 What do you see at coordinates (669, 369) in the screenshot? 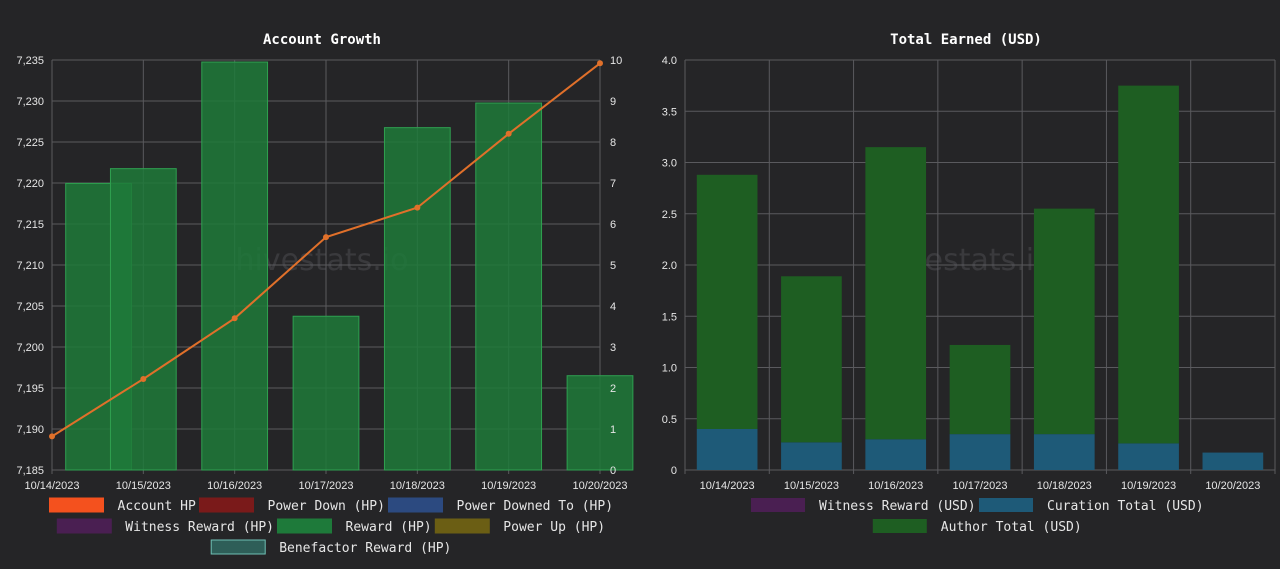
I see `y-tick-label: 1.0` at bounding box center [669, 369].